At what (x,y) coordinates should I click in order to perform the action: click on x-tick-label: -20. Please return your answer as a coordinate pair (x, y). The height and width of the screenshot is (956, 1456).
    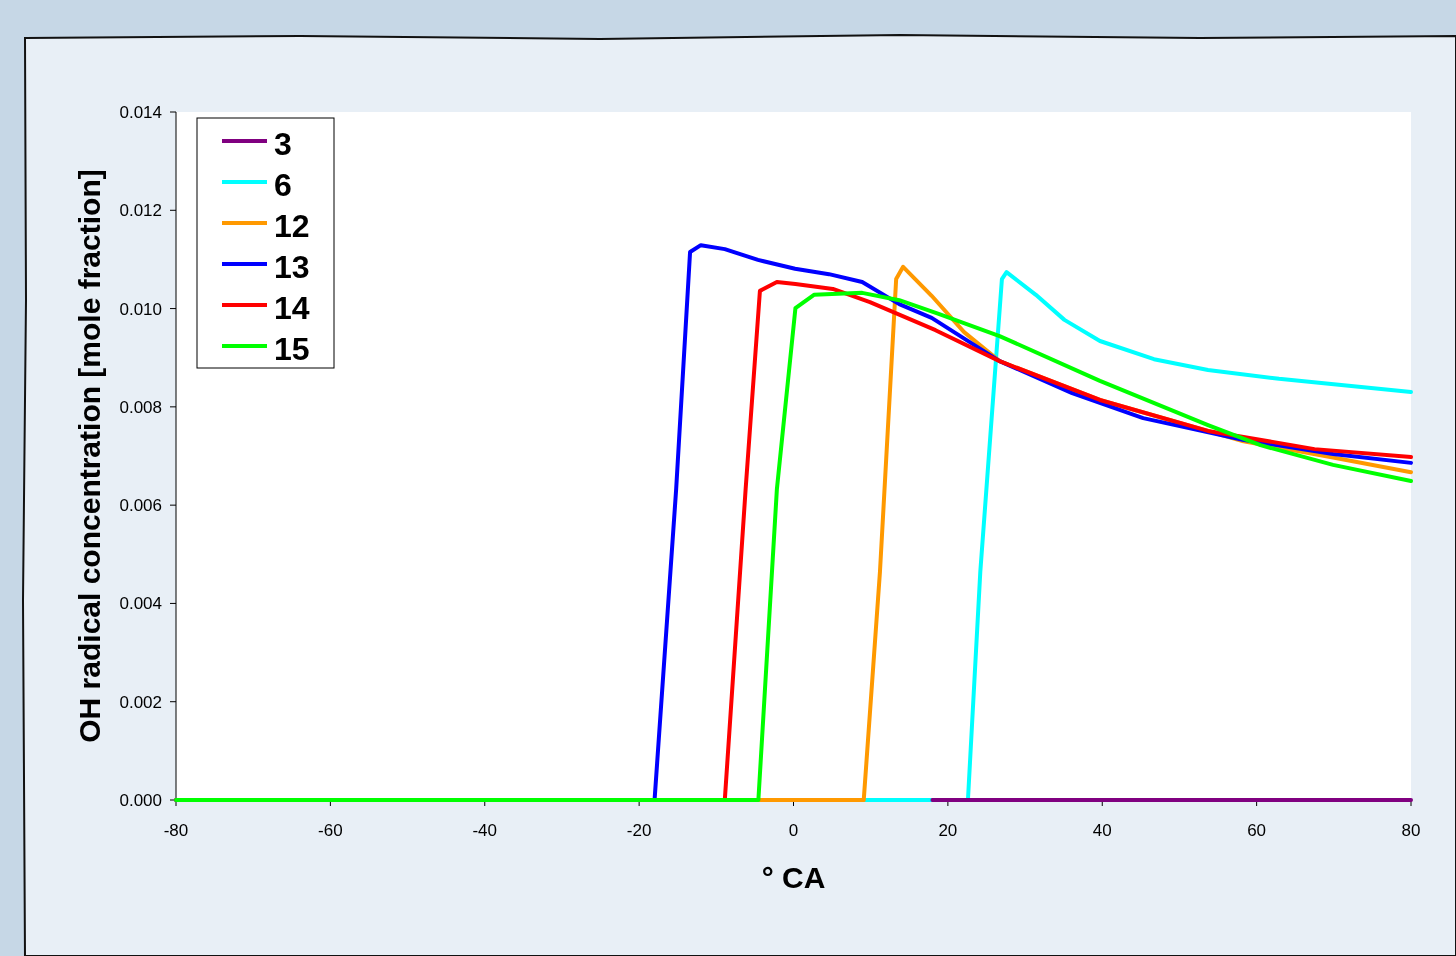
    Looking at the image, I should click on (639, 830).